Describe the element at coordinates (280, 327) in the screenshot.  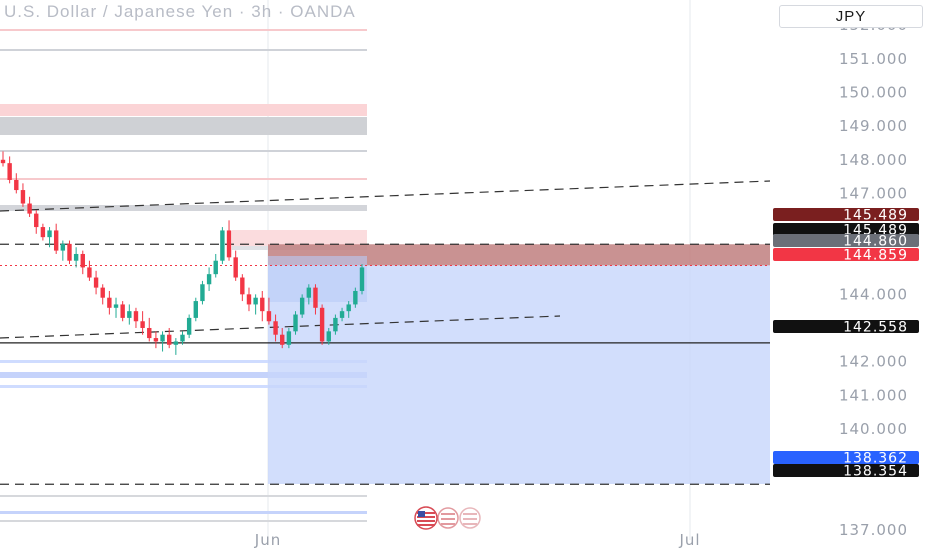
I see `lower-trendline` at that location.